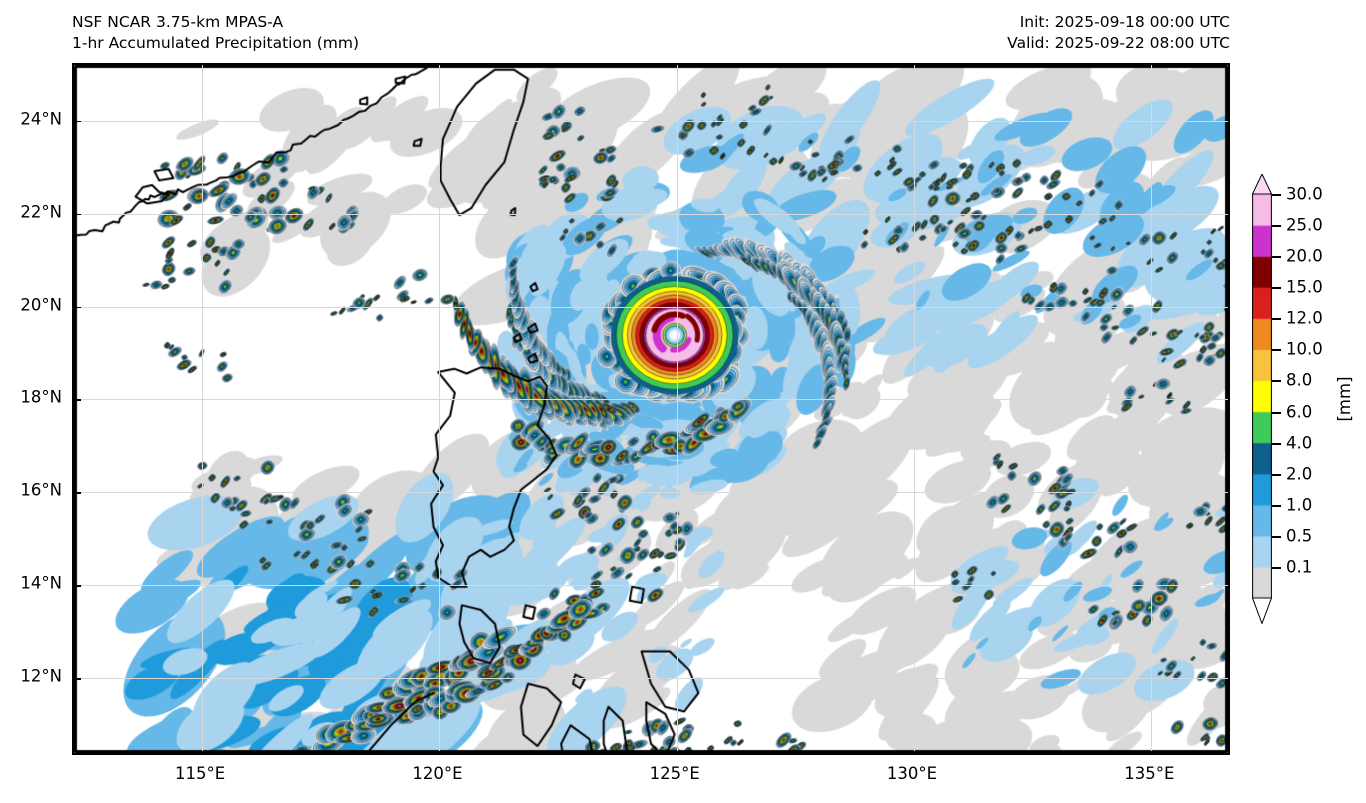 This screenshot has height=803, width=1366. I want to click on colorbar-tick-label: 0.1, so click(1299, 567).